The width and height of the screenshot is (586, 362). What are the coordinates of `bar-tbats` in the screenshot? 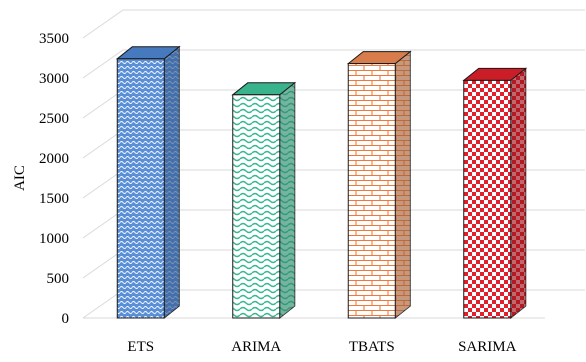 It's located at (379, 185).